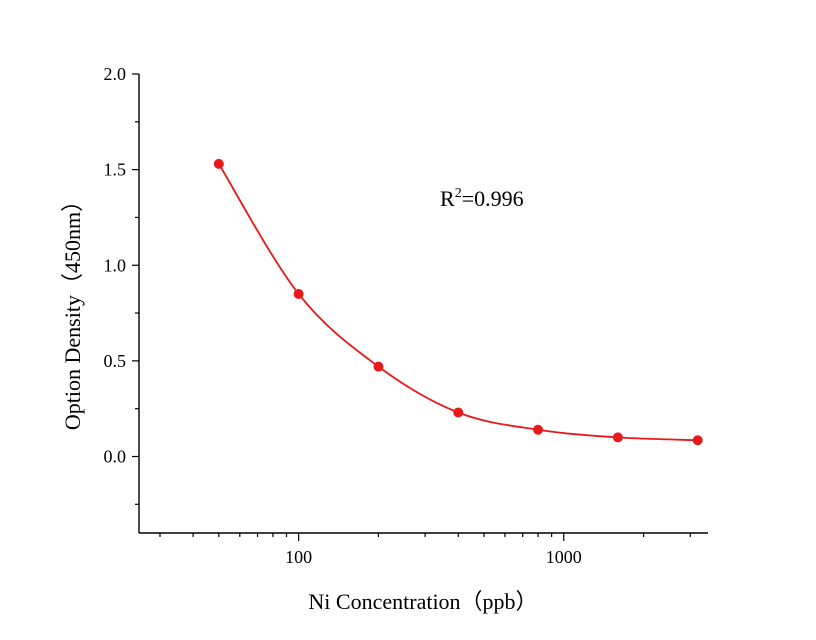 The width and height of the screenshot is (816, 640). What do you see at coordinates (458, 193) in the screenshot?
I see `r-squared-superscript: 2` at bounding box center [458, 193].